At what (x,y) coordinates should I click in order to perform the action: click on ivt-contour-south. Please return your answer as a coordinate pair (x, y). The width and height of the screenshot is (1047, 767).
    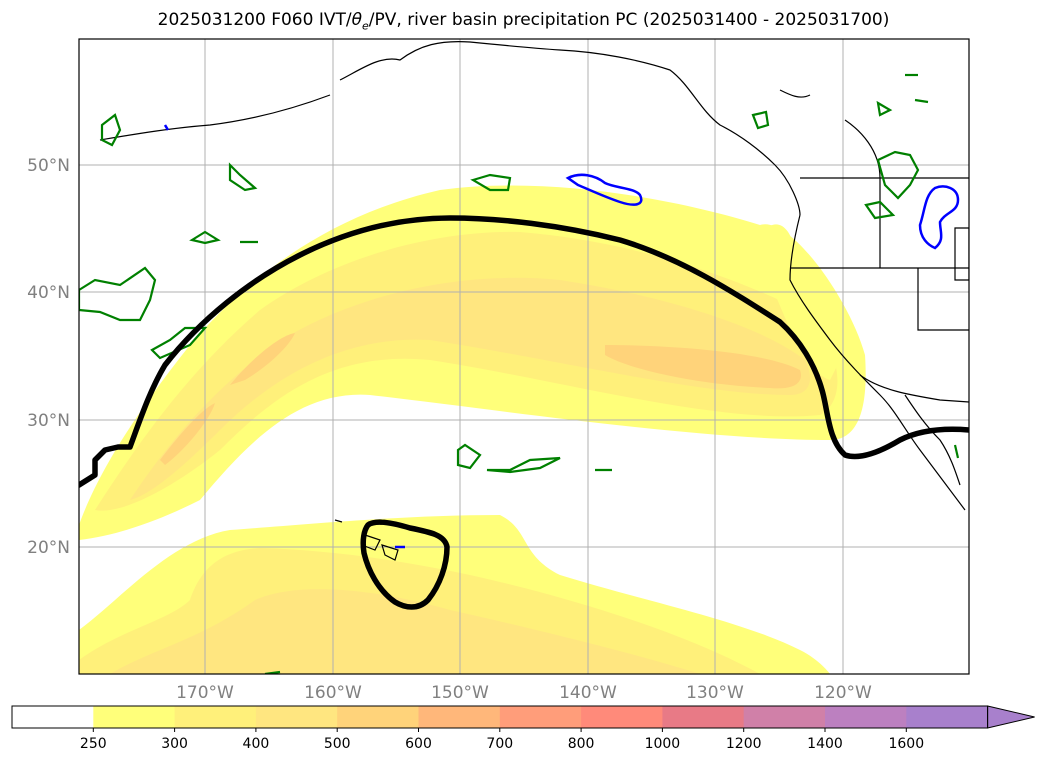
    Looking at the image, I should click on (405, 564).